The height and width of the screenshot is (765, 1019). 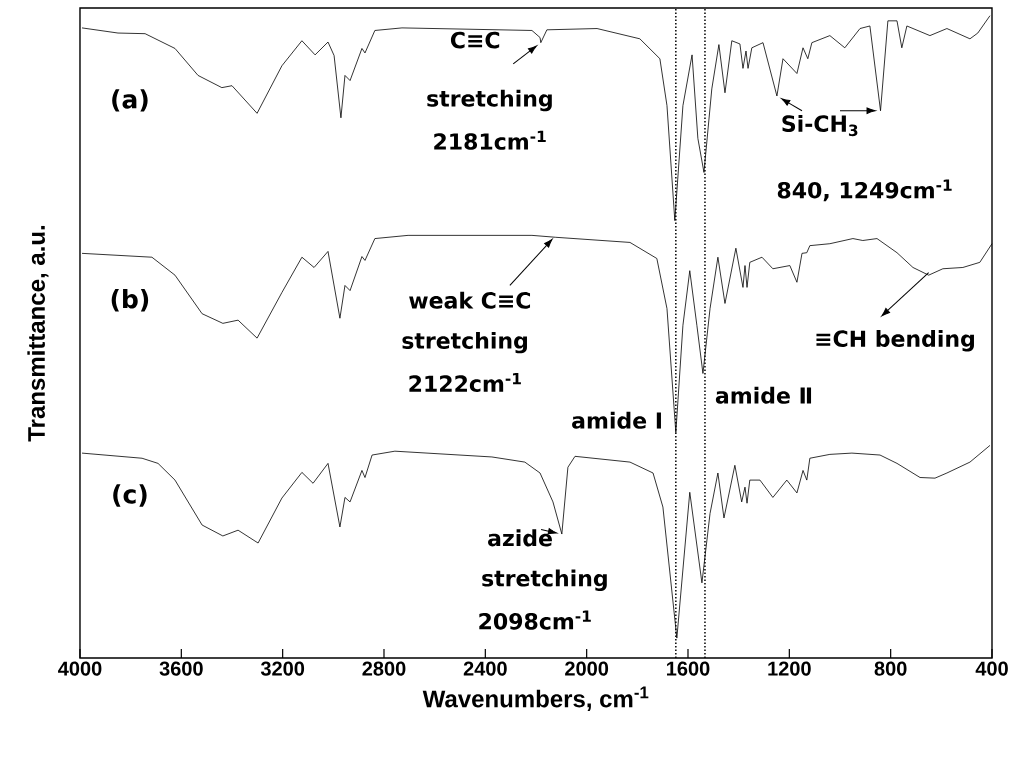 What do you see at coordinates (130, 300) in the screenshot?
I see `series-label: (b)` at bounding box center [130, 300].